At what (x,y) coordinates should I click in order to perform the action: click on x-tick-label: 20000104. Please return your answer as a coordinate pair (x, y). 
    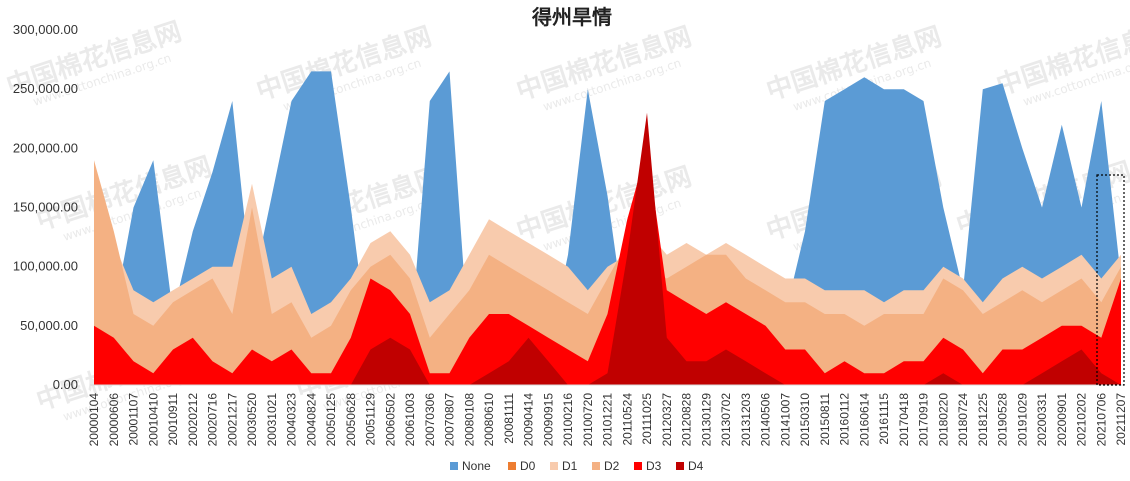
    Looking at the image, I should click on (94, 420).